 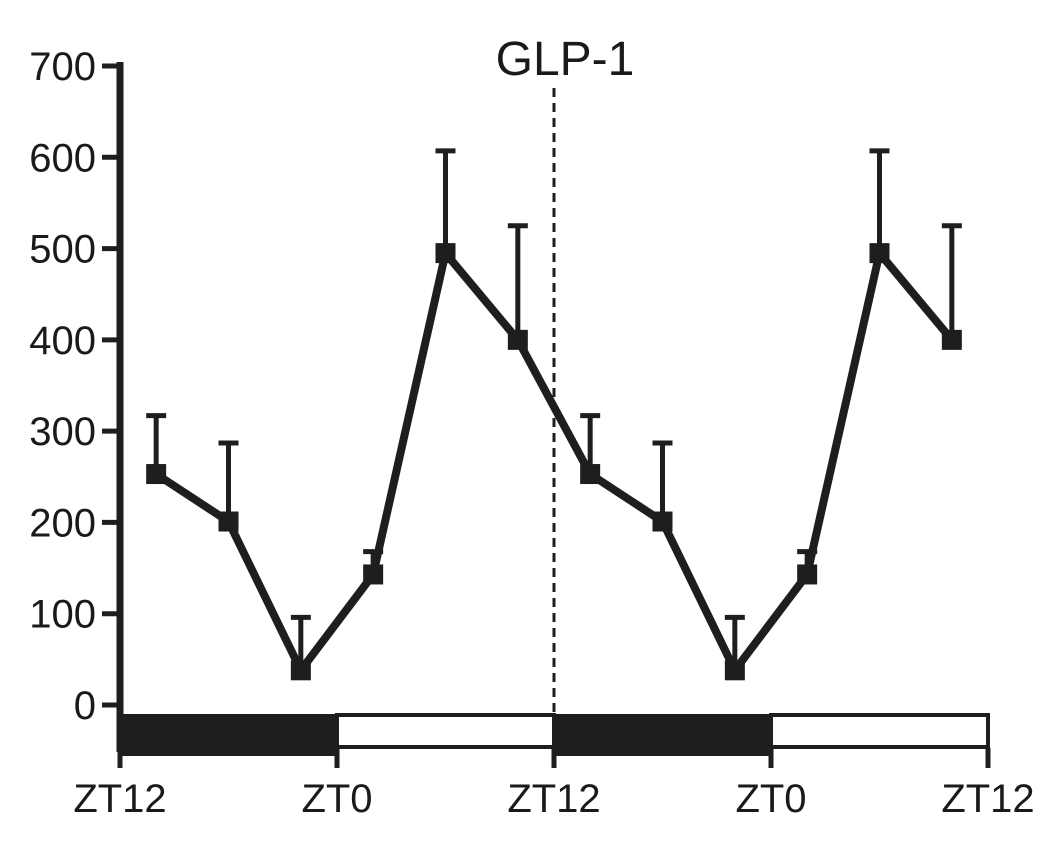 What do you see at coordinates (85, 706) in the screenshot?
I see `y-tick-label: 0` at bounding box center [85, 706].